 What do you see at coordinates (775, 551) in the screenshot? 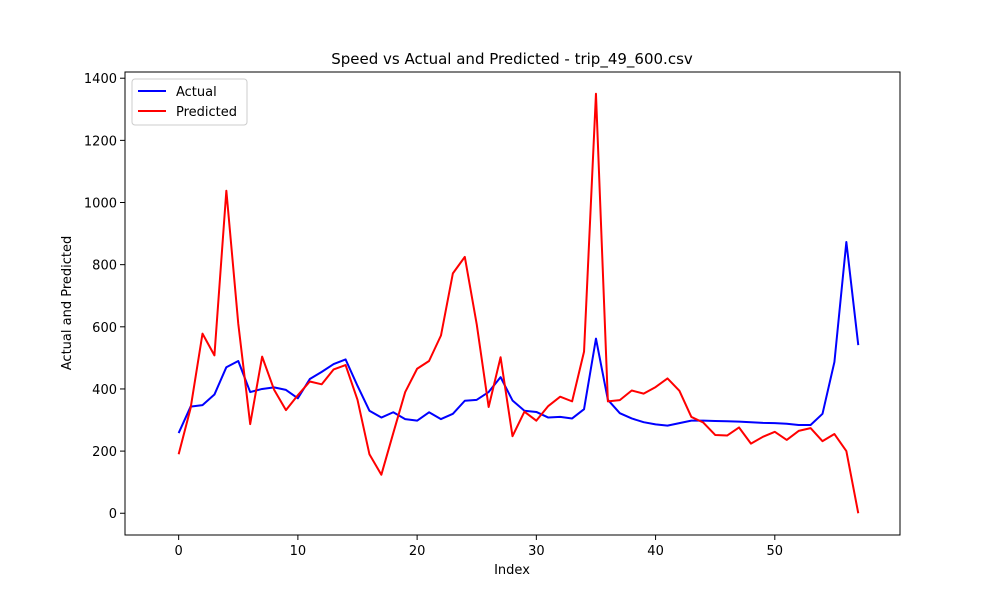
I see `x-tick-label: 50` at bounding box center [775, 551].